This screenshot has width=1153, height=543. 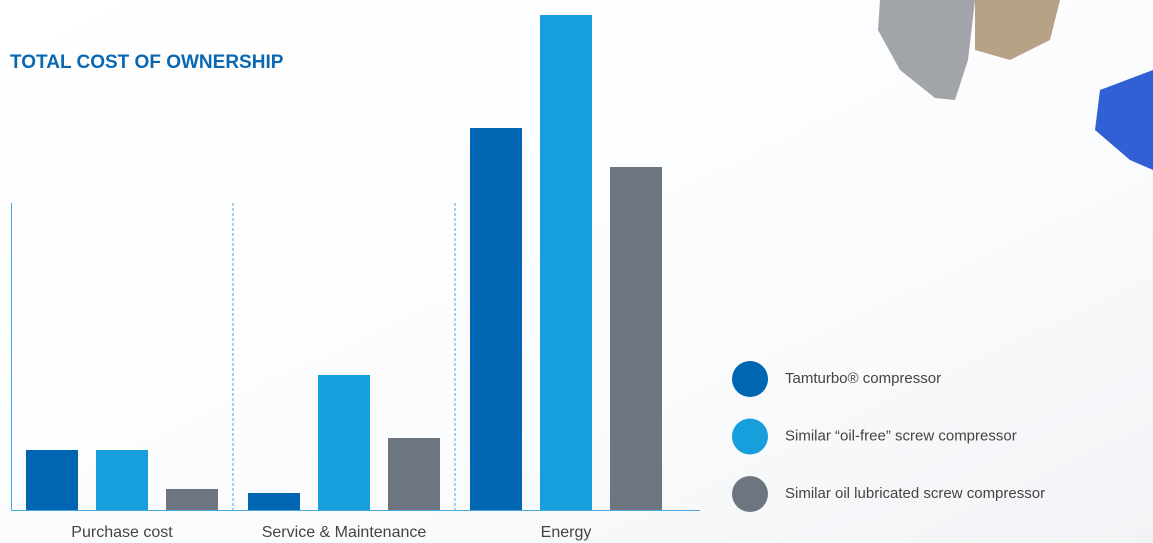 What do you see at coordinates (863, 378) in the screenshot?
I see `legend-label: Tamturbo® compressor` at bounding box center [863, 378].